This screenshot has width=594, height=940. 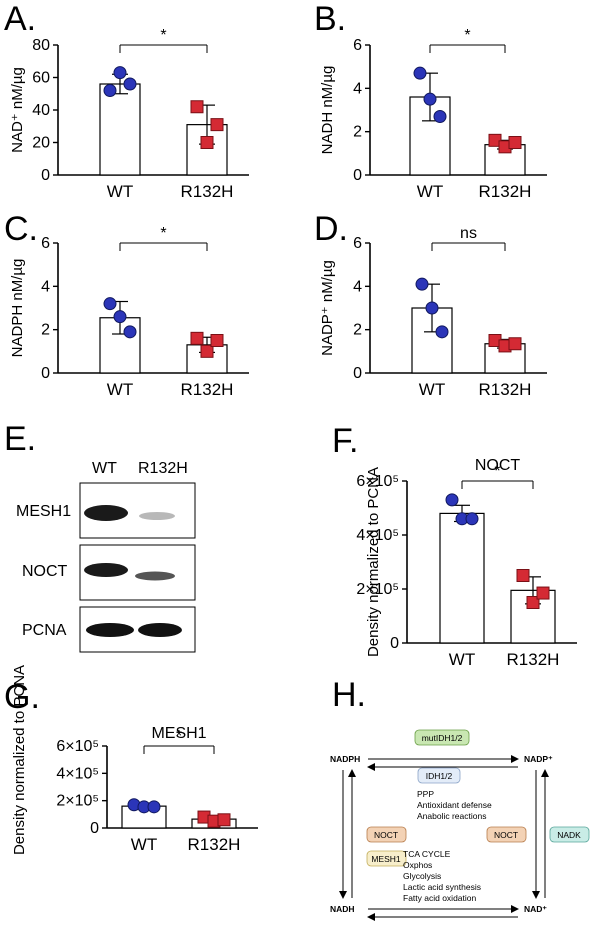 I want to click on box-noct-left, so click(x=386, y=834).